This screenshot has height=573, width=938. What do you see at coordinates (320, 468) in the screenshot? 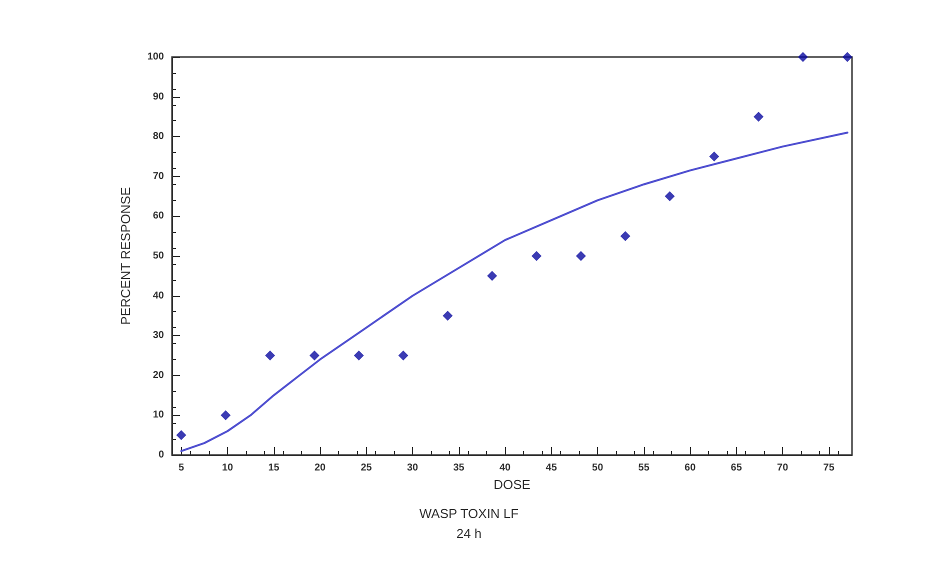
I see `x-tick-label: 20` at bounding box center [320, 468].